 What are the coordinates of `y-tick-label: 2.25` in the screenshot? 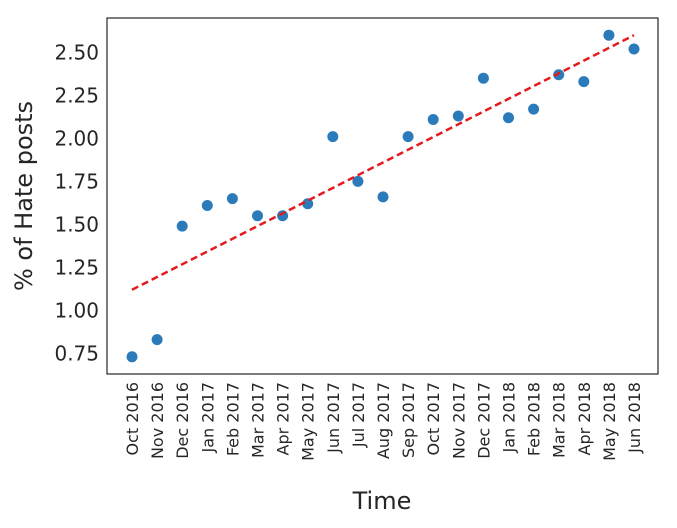 It's located at (76, 95).